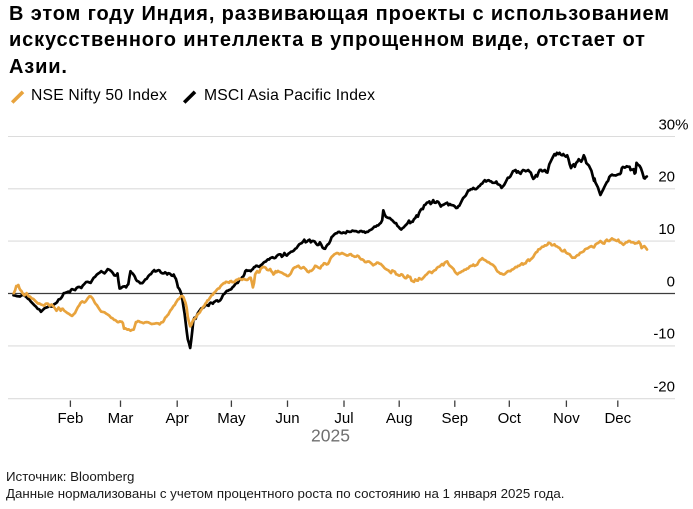 The height and width of the screenshot is (509, 693). What do you see at coordinates (121, 418) in the screenshot?
I see `svg-text: Mar` at bounding box center [121, 418].